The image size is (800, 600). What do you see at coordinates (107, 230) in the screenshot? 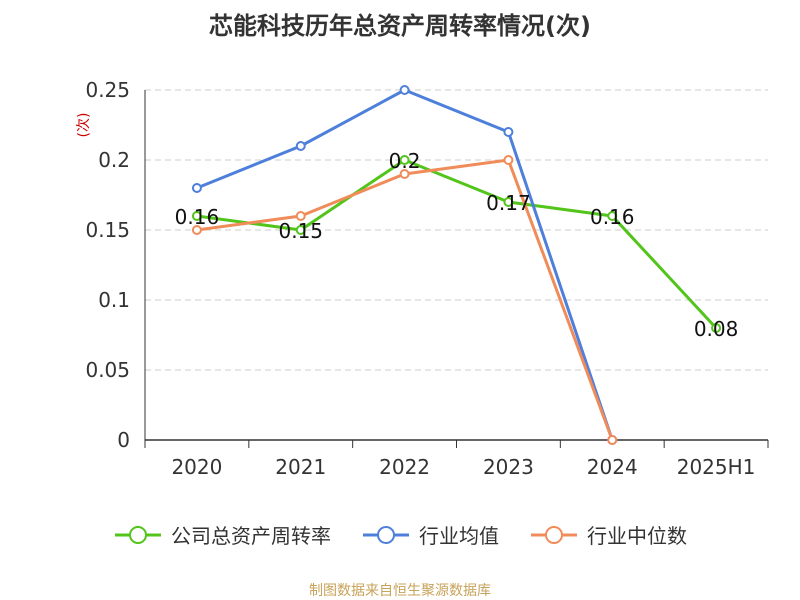
I see `y-tick-label: 0.15` at bounding box center [107, 230].